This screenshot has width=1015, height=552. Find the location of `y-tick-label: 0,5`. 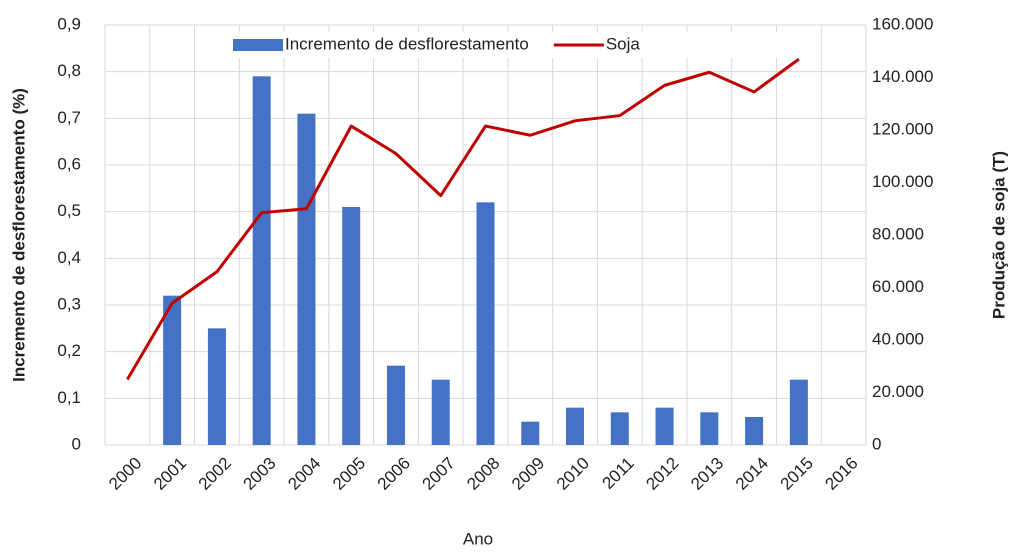

y-tick-label: 0,5 is located at coordinates (69, 210).